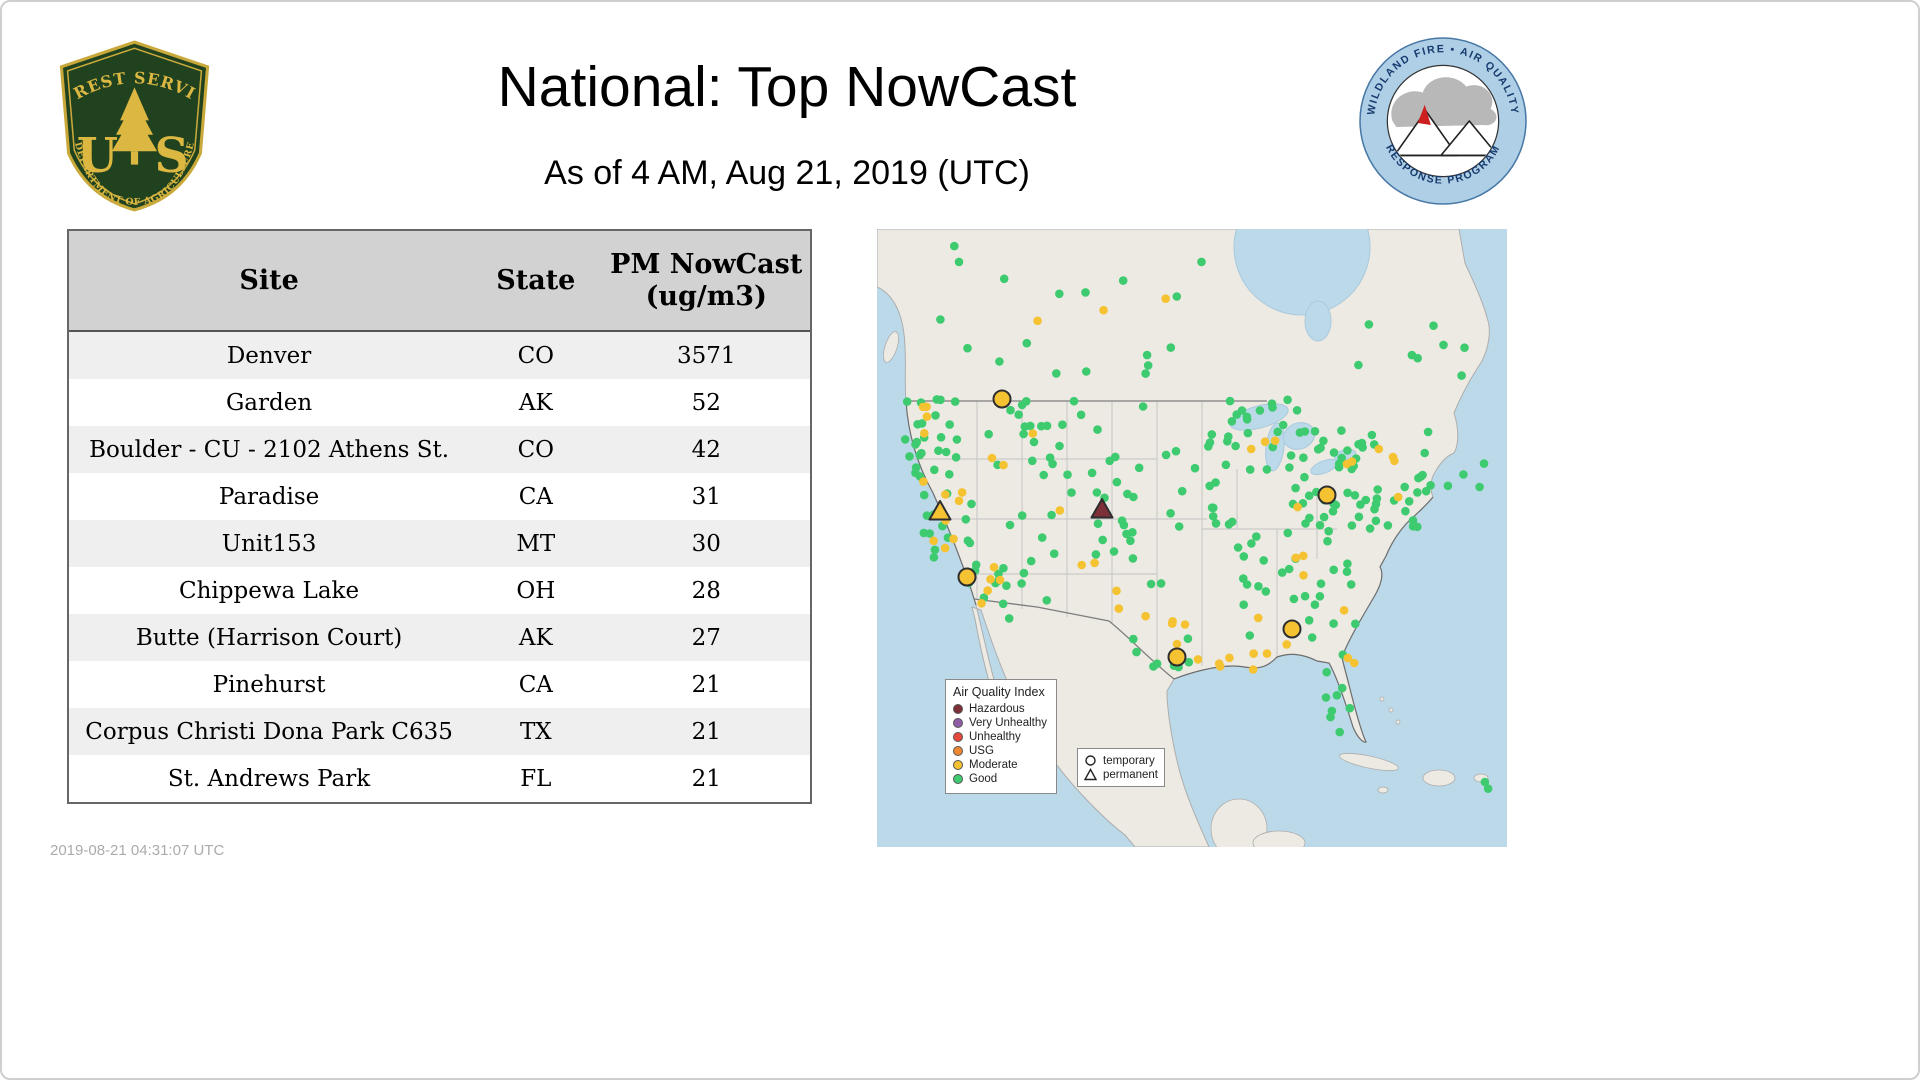  What do you see at coordinates (269, 355) in the screenshot?
I see `site-cell: Denver` at bounding box center [269, 355].